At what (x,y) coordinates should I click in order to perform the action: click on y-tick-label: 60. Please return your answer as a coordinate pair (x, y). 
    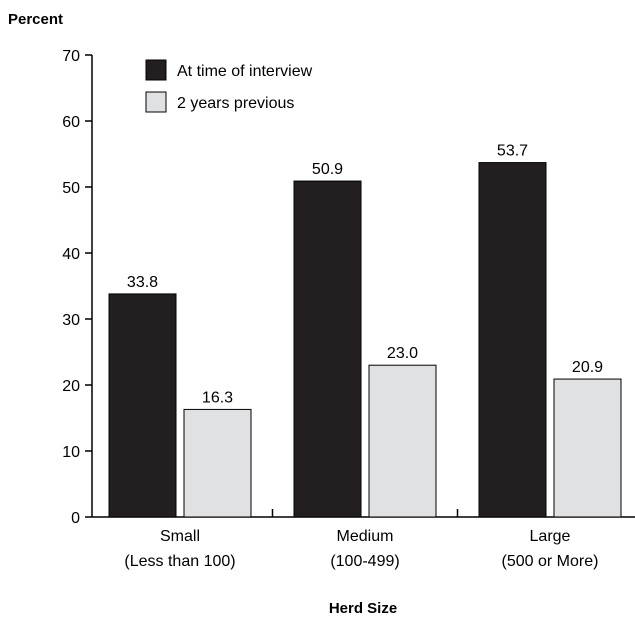
    Looking at the image, I should click on (71, 122).